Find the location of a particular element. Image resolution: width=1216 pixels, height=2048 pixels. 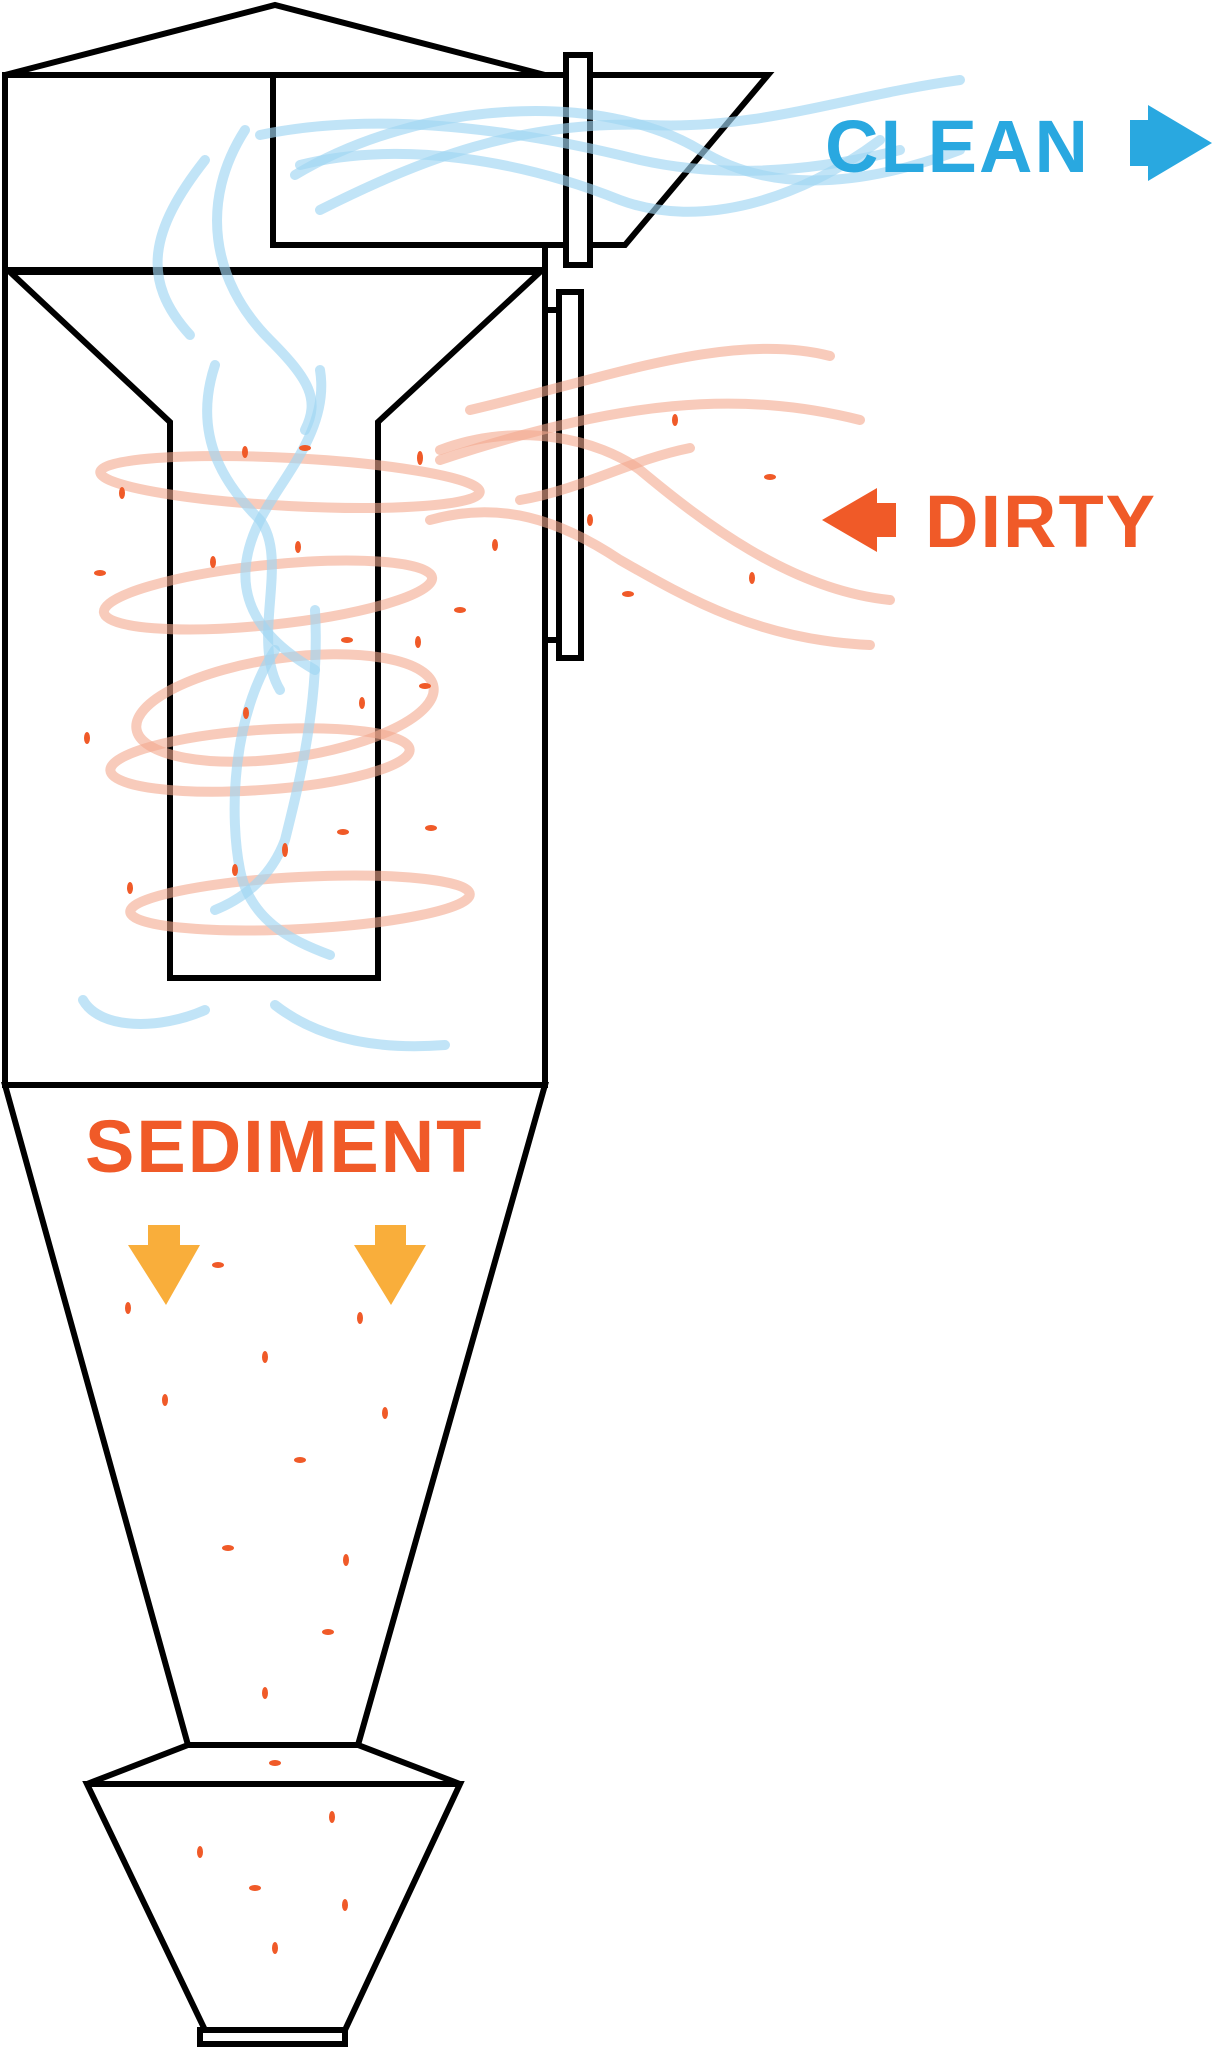

inlet-flange is located at coordinates (570, 475).